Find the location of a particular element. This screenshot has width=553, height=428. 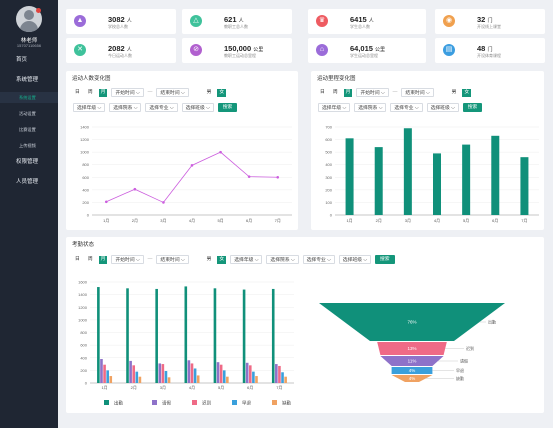

filter-row: 日 周 月 开始时间 ⌵ — 结束时间 ⌵ 男 女 is located at coordinates (150, 92).